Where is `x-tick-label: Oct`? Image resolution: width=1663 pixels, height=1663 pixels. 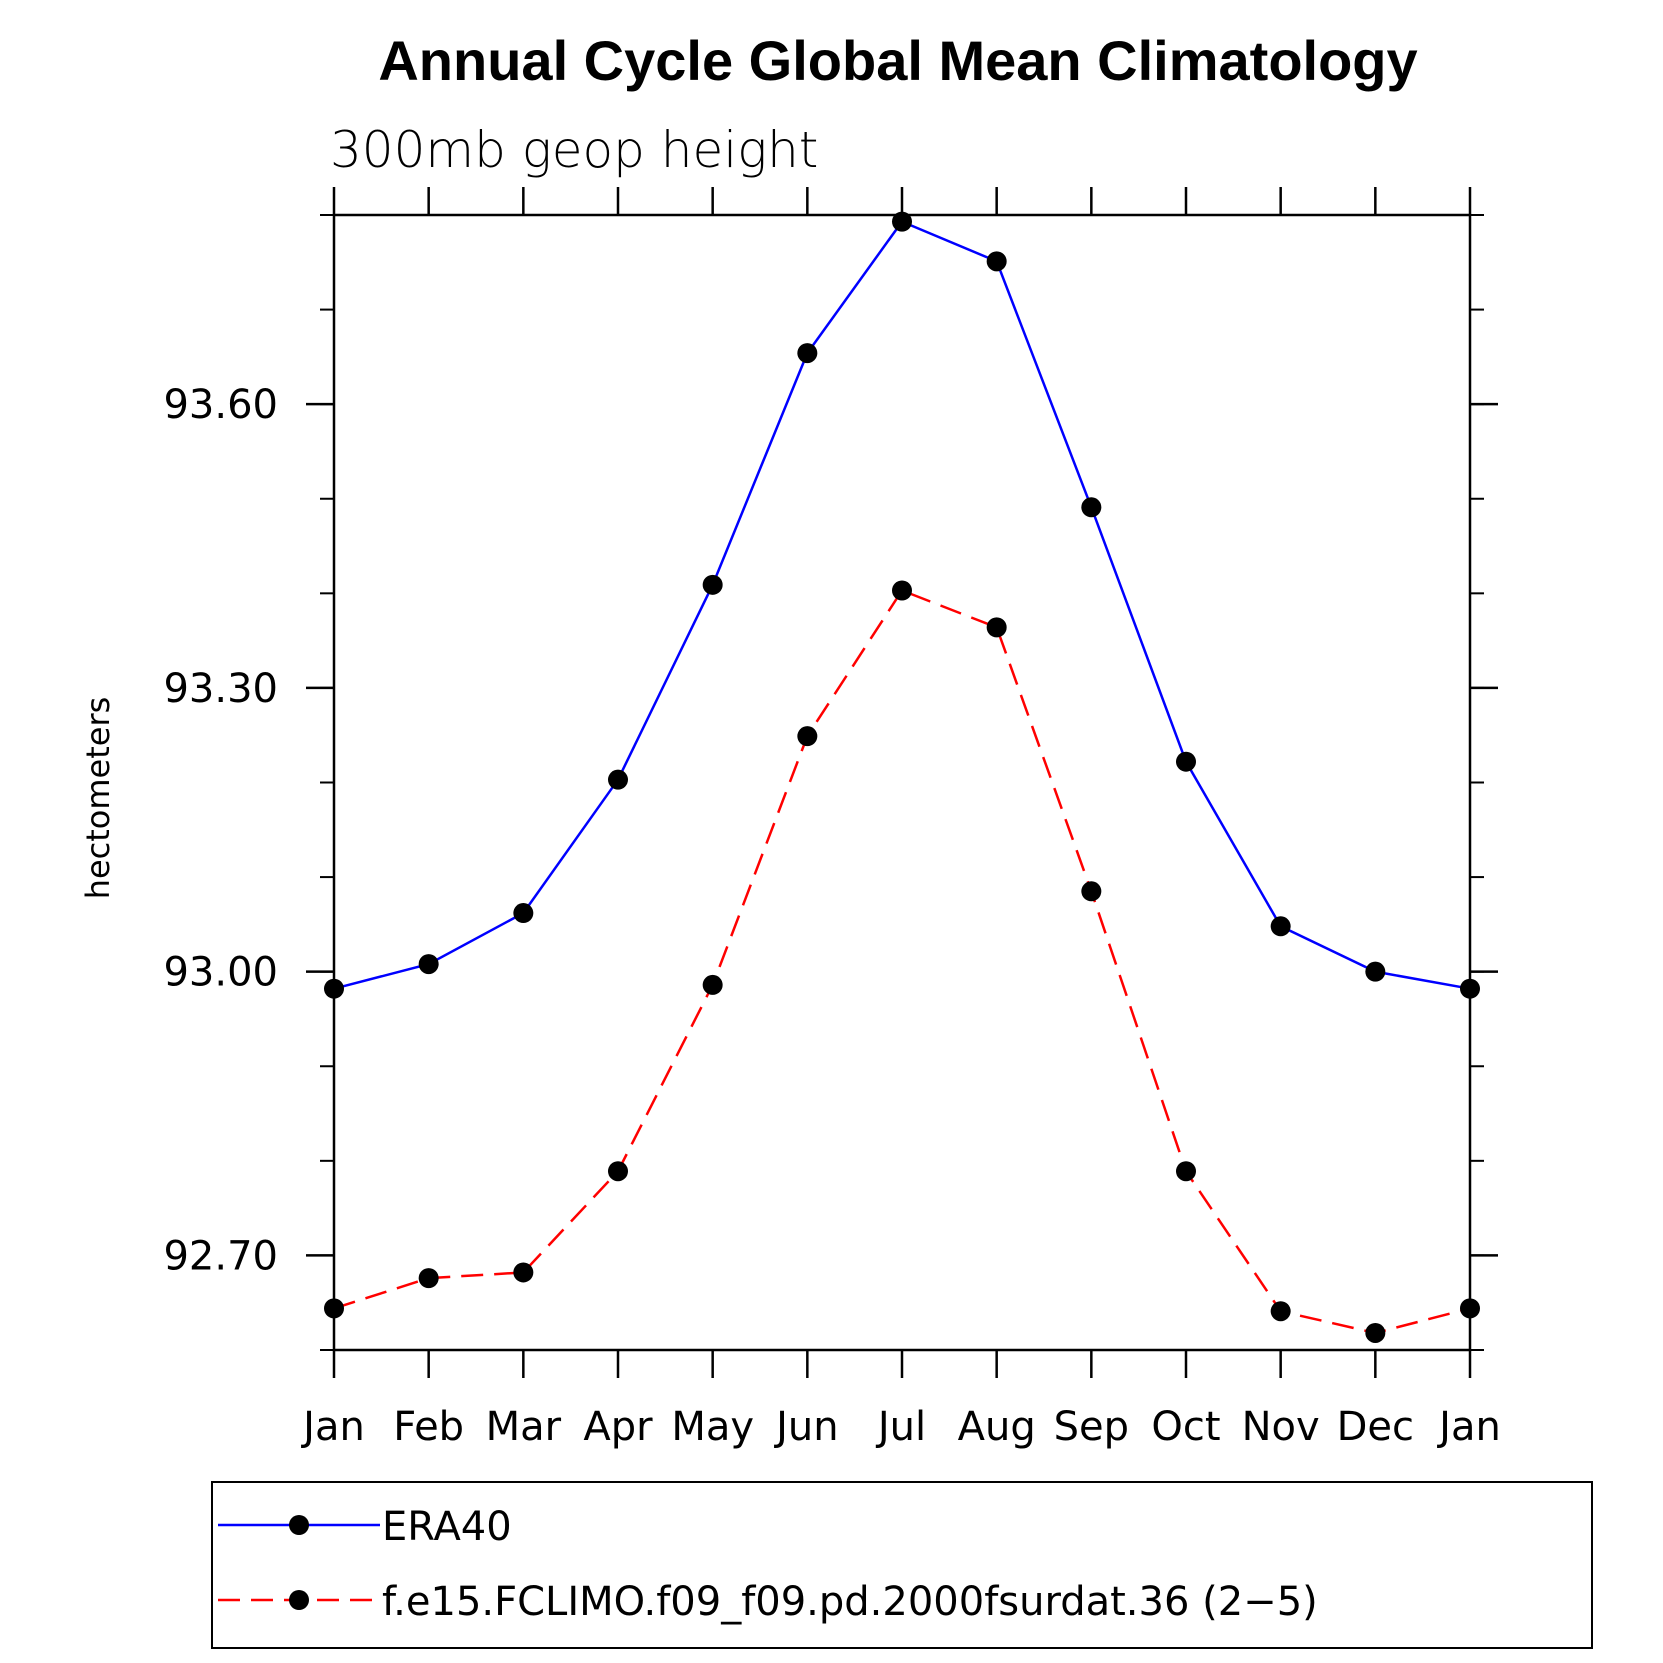 x-tick-label: Oct is located at coordinates (1185, 1427).